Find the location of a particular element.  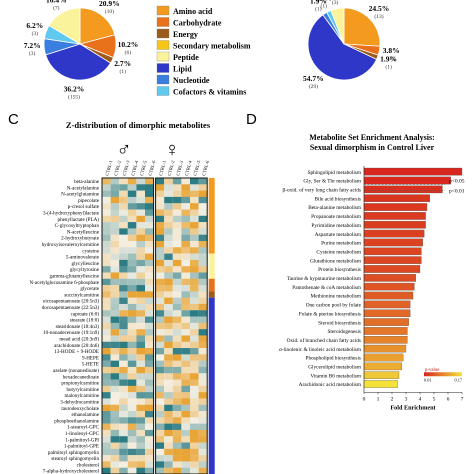

pie-slice-count: (1) is located at coordinates (318, 8).